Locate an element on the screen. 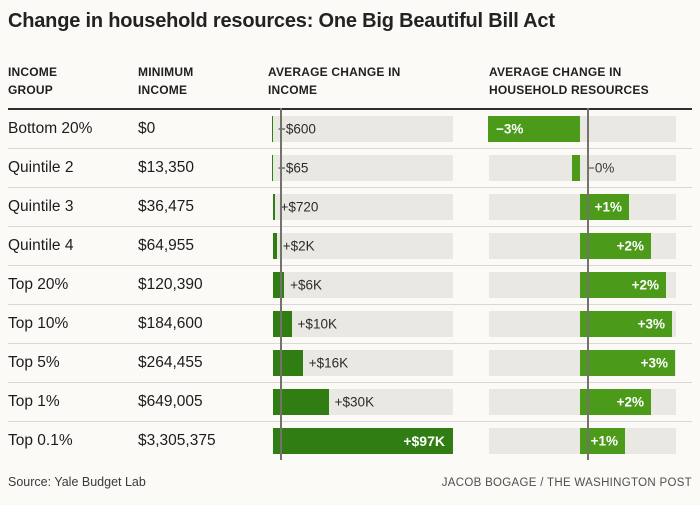  income-change-cell: −$65 is located at coordinates (372, 168).